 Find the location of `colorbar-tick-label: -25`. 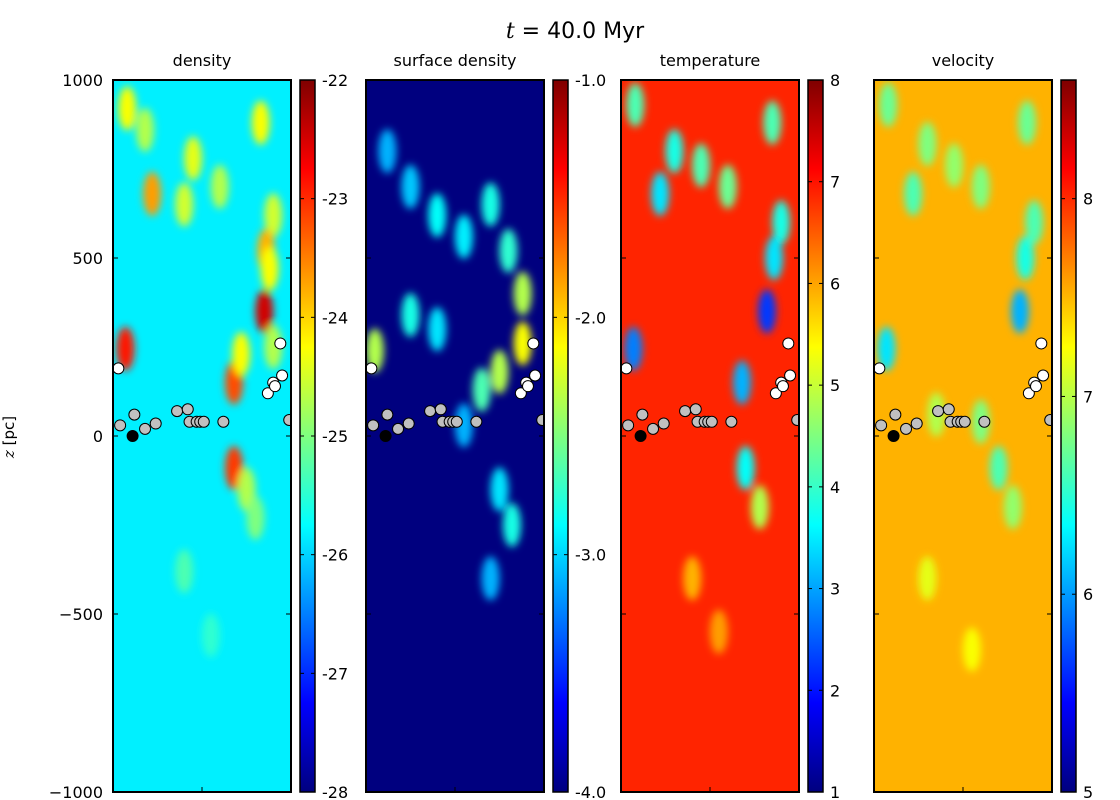

colorbar-tick-label: -25 is located at coordinates (335, 436).